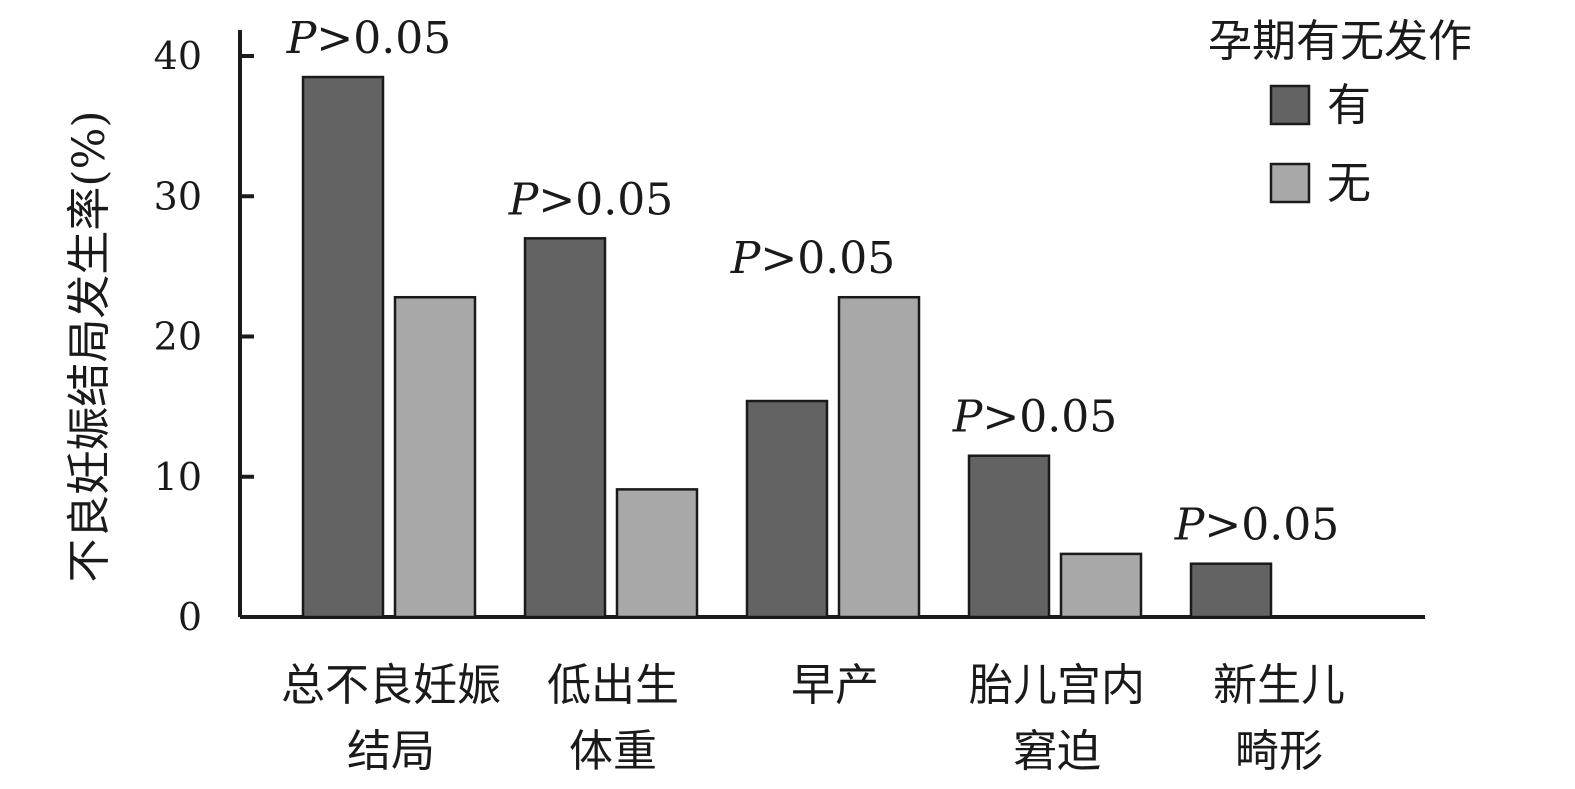 The width and height of the screenshot is (1575, 789). What do you see at coordinates (1057, 718) in the screenshot?
I see `x-category-label: 胎儿宫内窘迫` at bounding box center [1057, 718].